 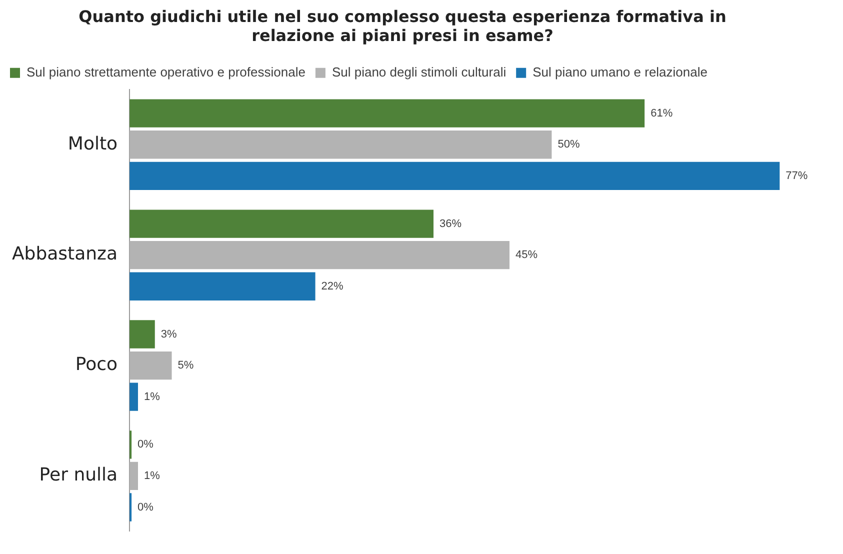 I want to click on data-label: 45%, so click(x=526, y=255).